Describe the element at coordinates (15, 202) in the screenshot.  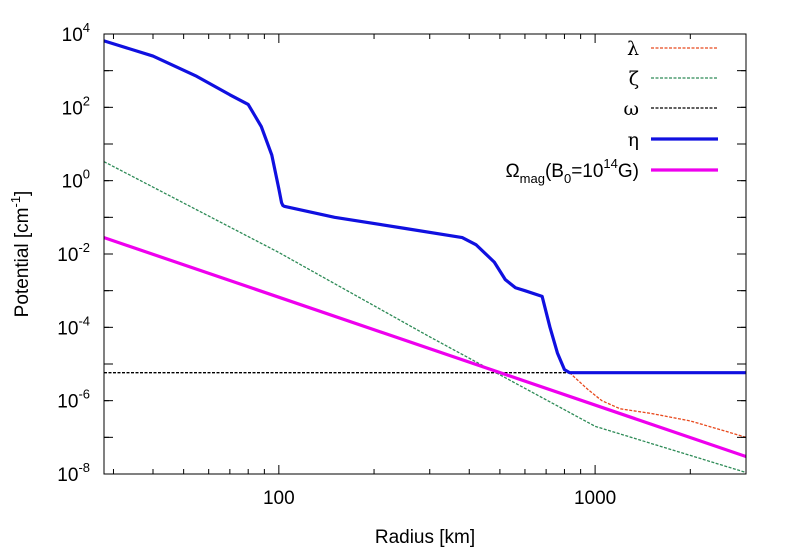
I see `y-axis-label-exp: -1` at that location.